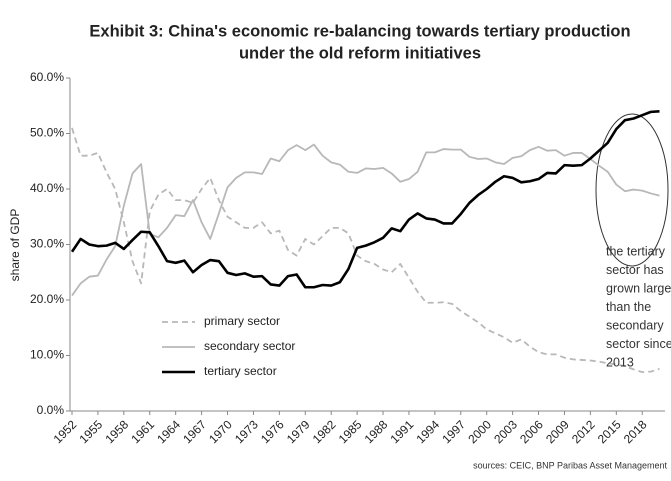 The height and width of the screenshot is (481, 671). I want to click on y-tick-label: 50.0%, so click(47, 133).